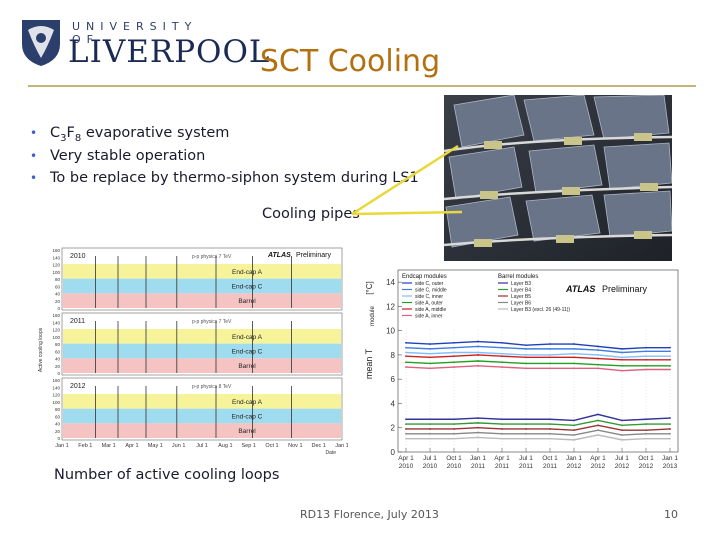  What do you see at coordinates (390, 331) in the screenshot?
I see `y-tick-label: 10` at bounding box center [390, 331].